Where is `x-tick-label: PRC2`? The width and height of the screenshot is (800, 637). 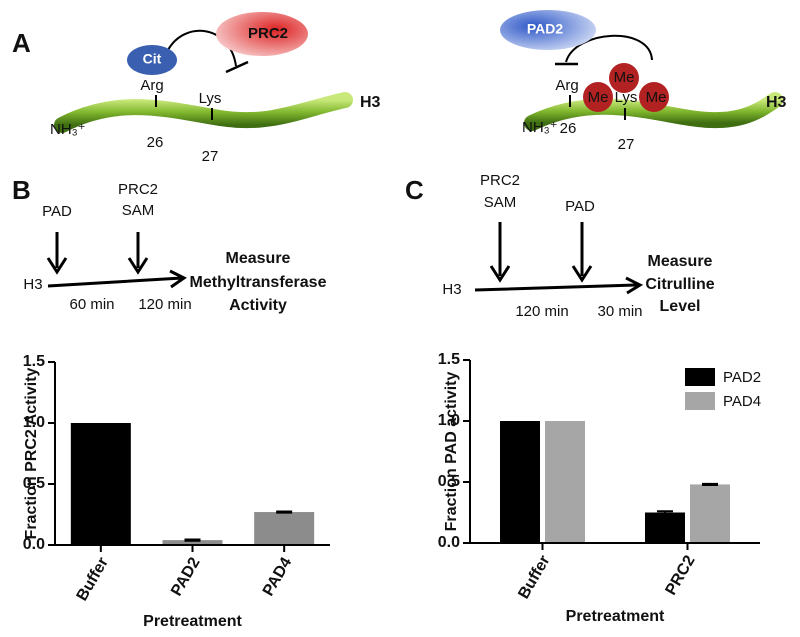 x-tick-label: PRC2 is located at coordinates (681, 576).